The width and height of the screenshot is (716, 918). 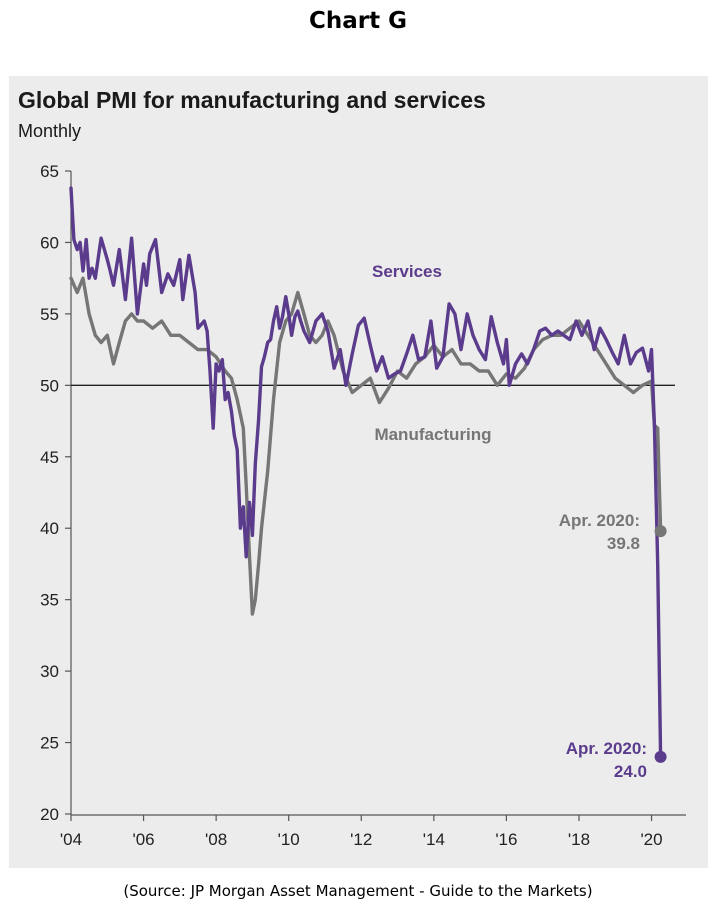 What do you see at coordinates (49, 242) in the screenshot?
I see `y-tick-label: 60` at bounding box center [49, 242].